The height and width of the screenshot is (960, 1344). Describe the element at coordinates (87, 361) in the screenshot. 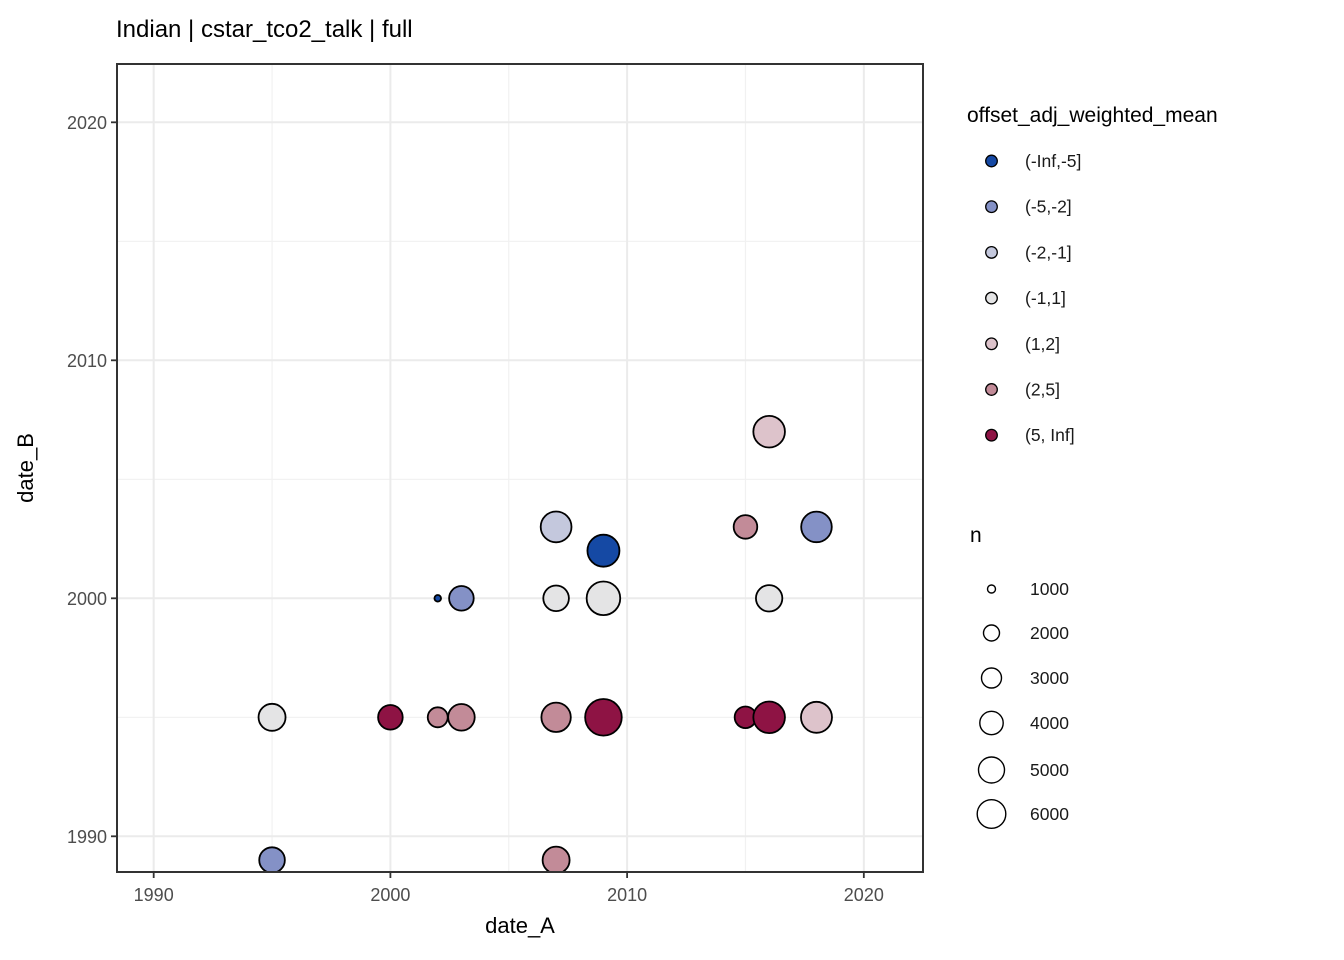

I see `y-tick-label: 2010` at that location.